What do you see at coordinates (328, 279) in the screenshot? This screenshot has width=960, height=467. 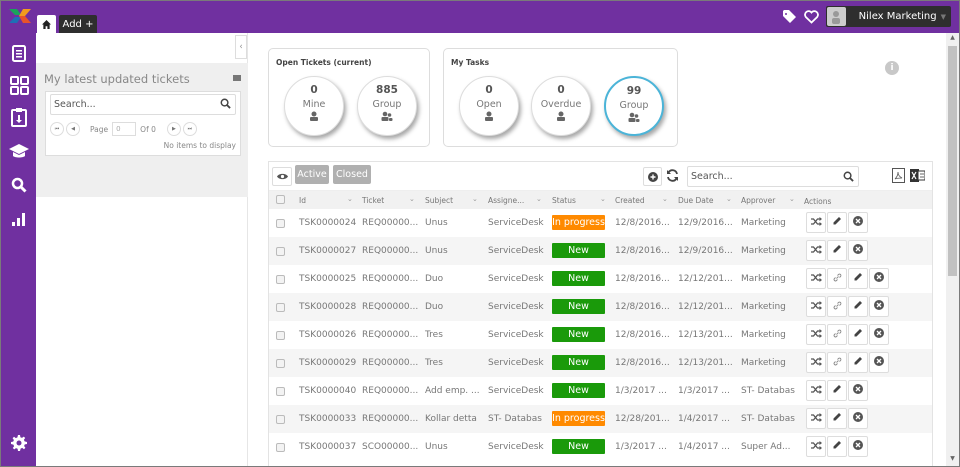 I see `cell-id: TSK0000025` at bounding box center [328, 279].